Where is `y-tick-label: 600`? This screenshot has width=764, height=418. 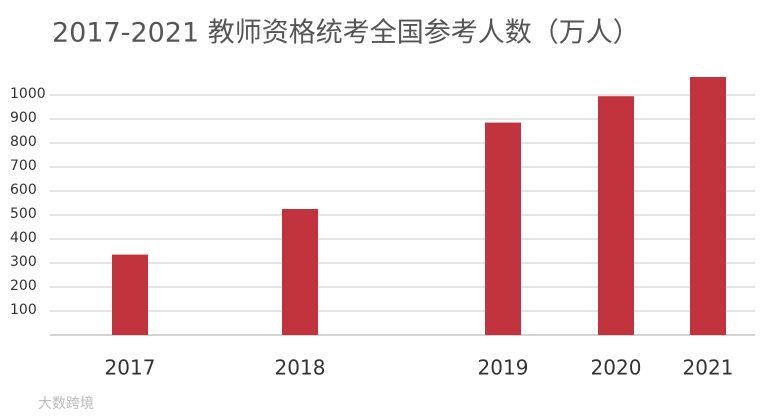
y-tick-label: 600 is located at coordinates (23, 190).